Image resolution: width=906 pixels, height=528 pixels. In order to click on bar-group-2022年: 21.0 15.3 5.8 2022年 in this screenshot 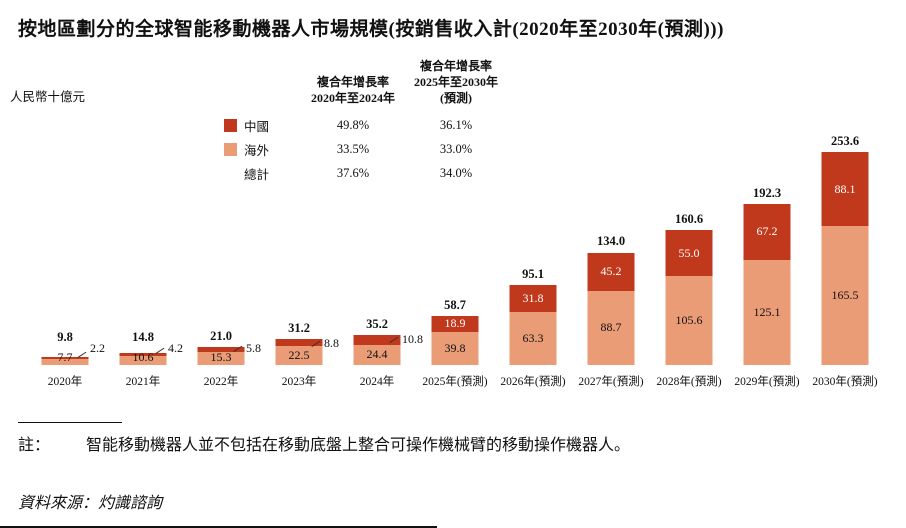, I will do `click(221, 259)`.